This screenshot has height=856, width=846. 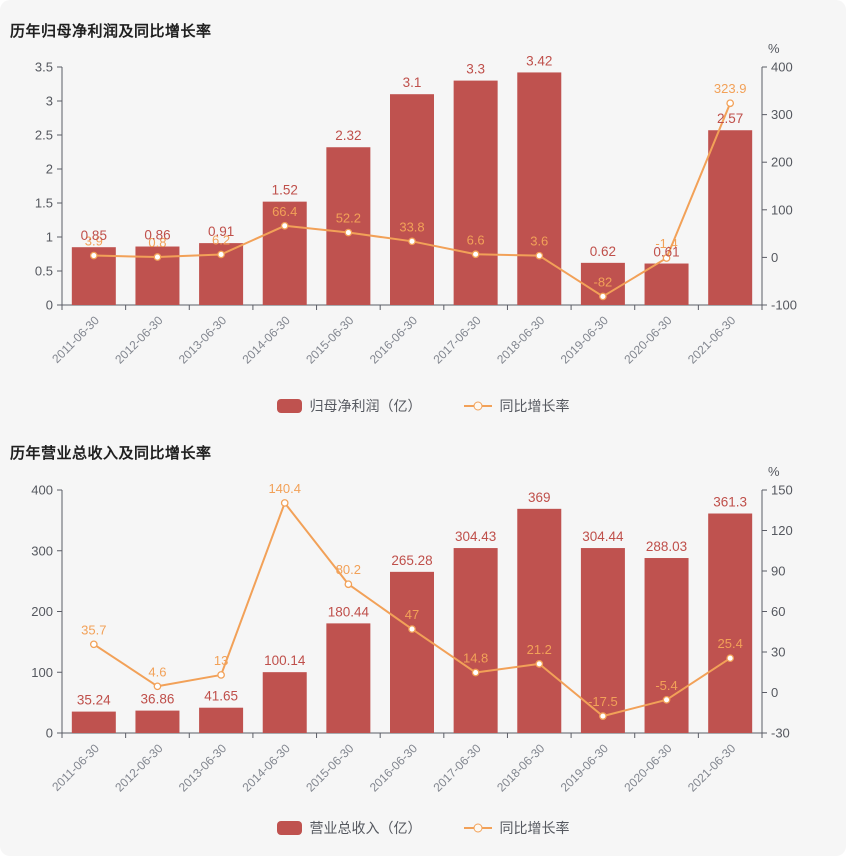 I want to click on line-value-label: 14.8, so click(x=475, y=658).